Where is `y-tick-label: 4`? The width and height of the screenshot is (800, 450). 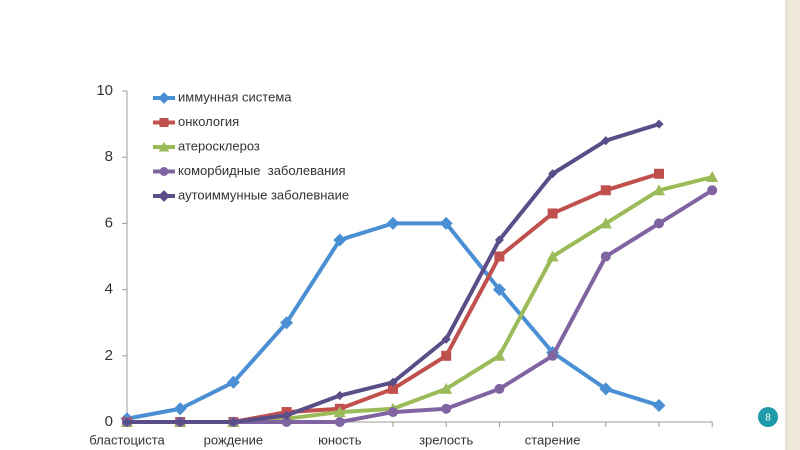 y-tick-label: 4 is located at coordinates (109, 289).